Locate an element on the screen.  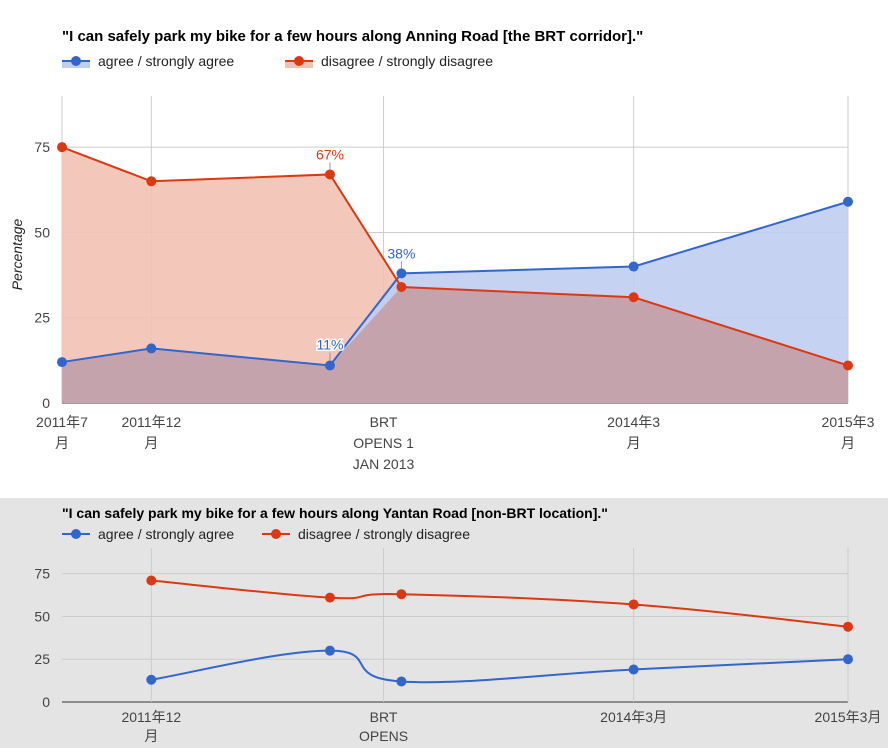
data-annotation: 11% is located at coordinates (329, 344).